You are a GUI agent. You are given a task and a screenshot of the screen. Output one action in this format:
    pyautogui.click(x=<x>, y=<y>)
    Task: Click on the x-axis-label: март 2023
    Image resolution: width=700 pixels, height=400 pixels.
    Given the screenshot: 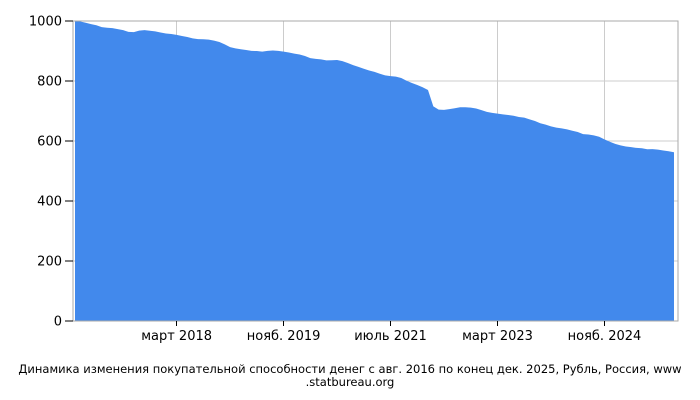 What is the action you would take?
    pyautogui.click(x=497, y=336)
    